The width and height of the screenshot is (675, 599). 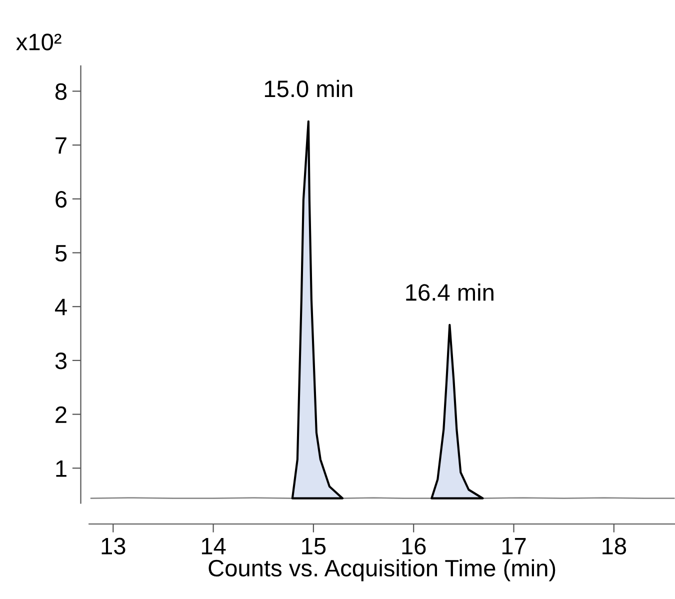 I want to click on x-tick-label: 14, so click(x=214, y=546).